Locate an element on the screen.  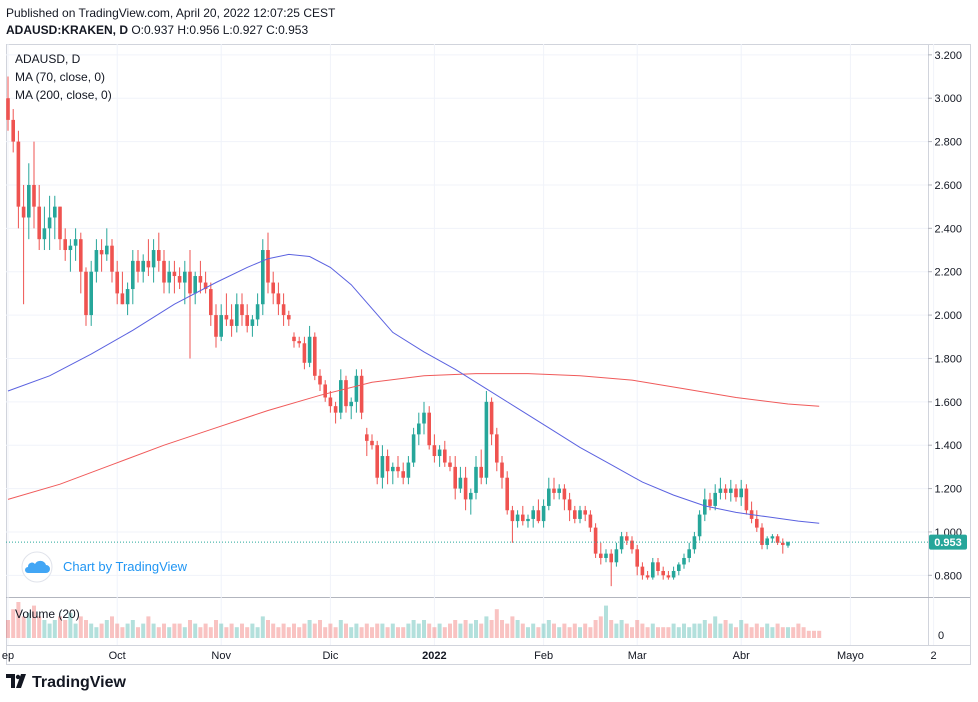
x-tick-label: Abr is located at coordinates (741, 656).